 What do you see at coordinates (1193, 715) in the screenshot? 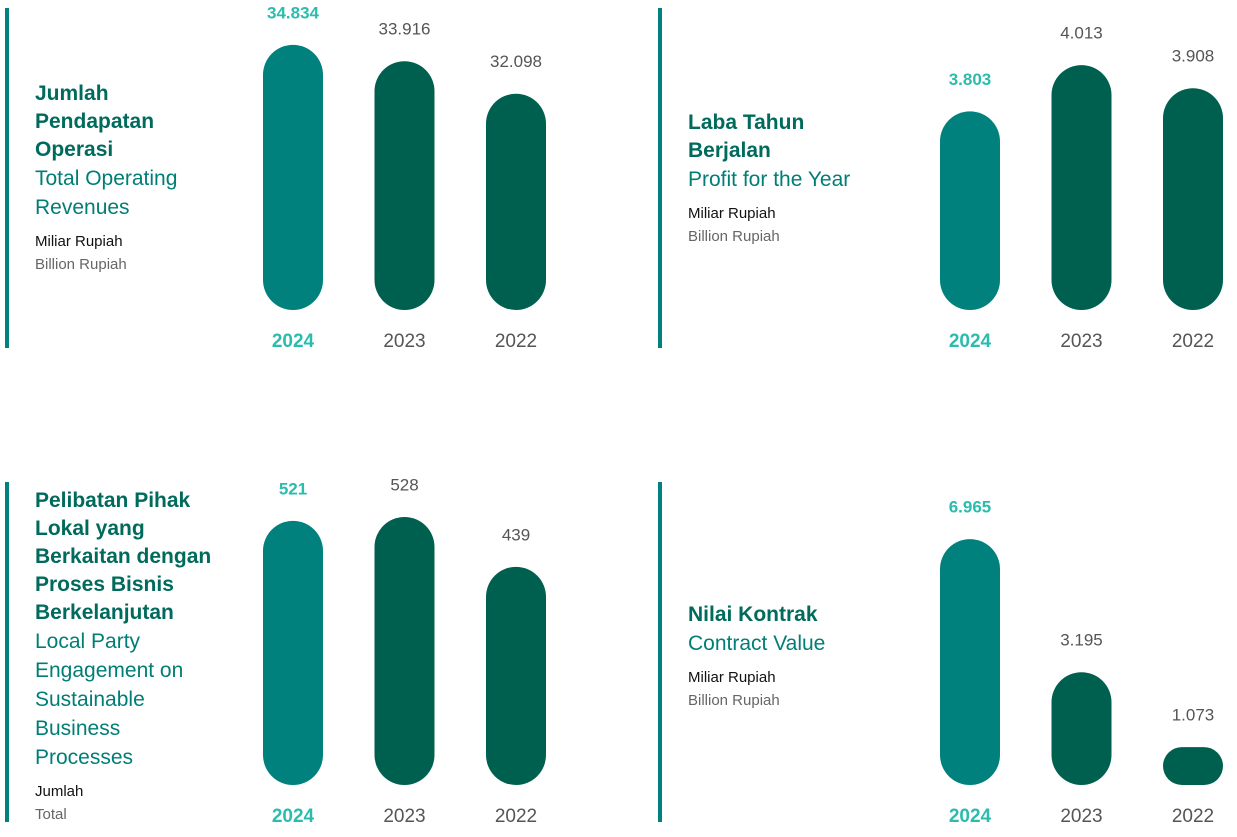
I see `value-label: 1.073` at bounding box center [1193, 715].